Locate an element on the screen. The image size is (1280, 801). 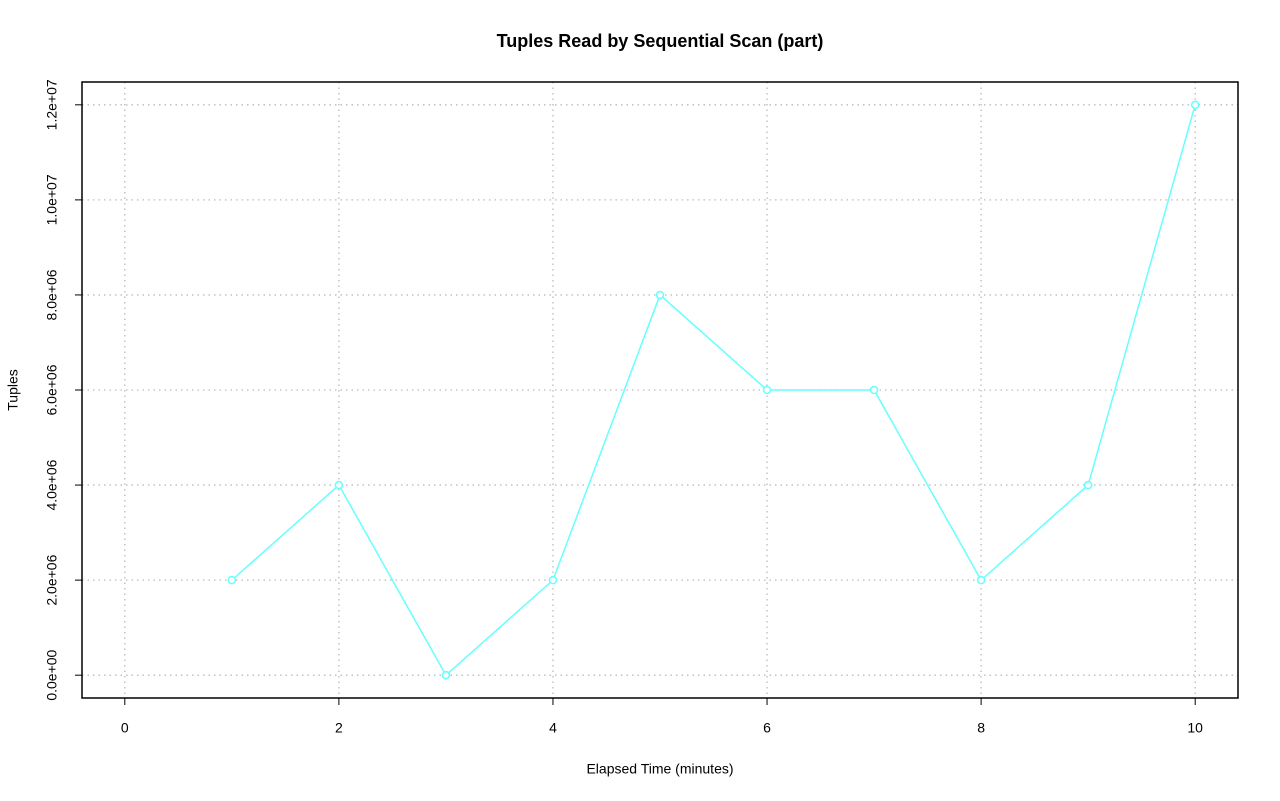
x-tick-label: 6 is located at coordinates (767, 728).